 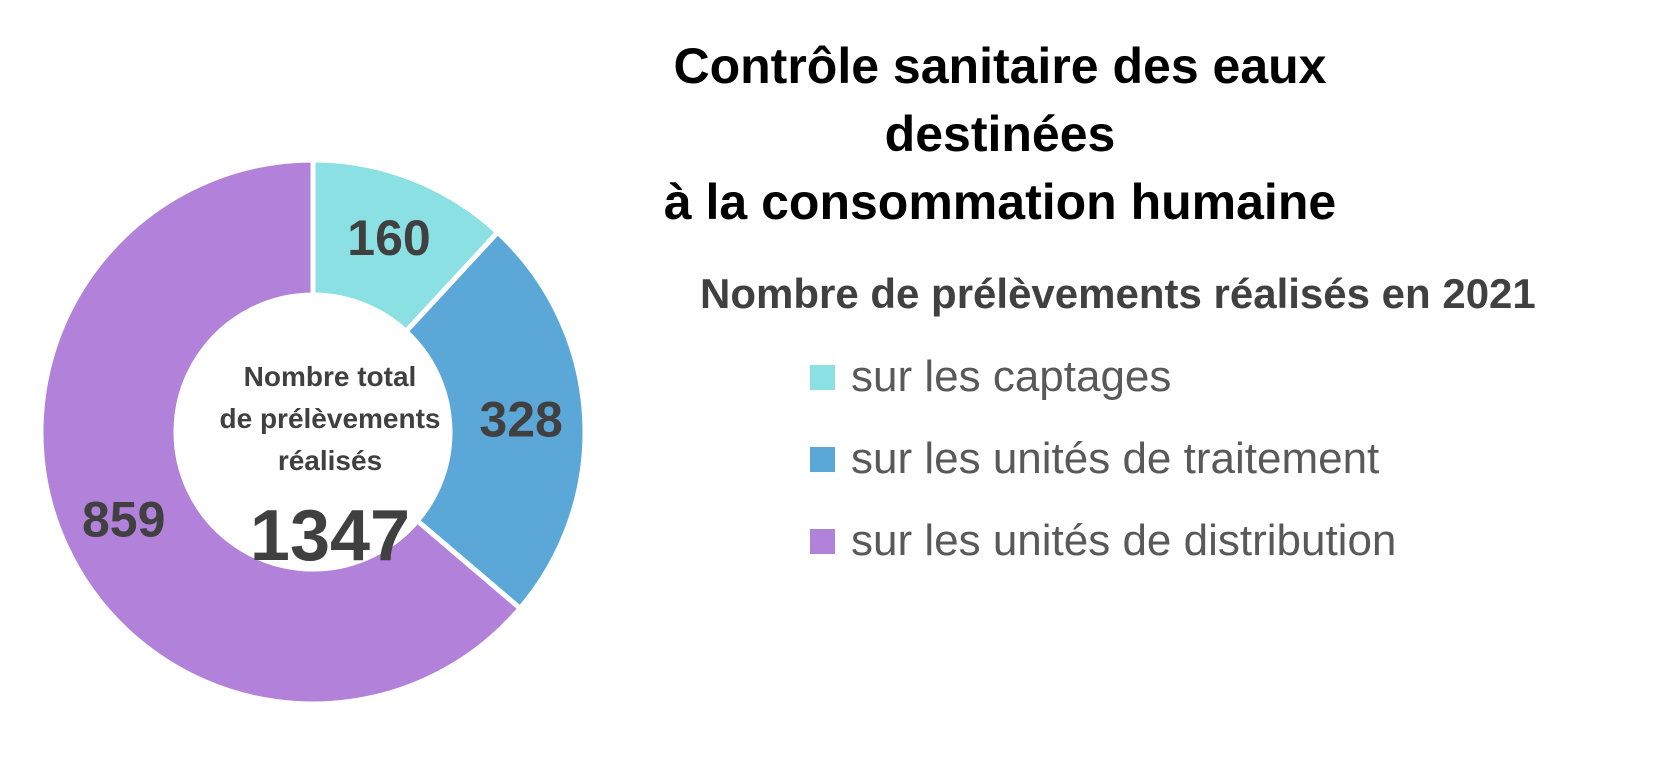 What do you see at coordinates (330, 418) in the screenshot?
I see `center-line-2: de prélèvements` at bounding box center [330, 418].